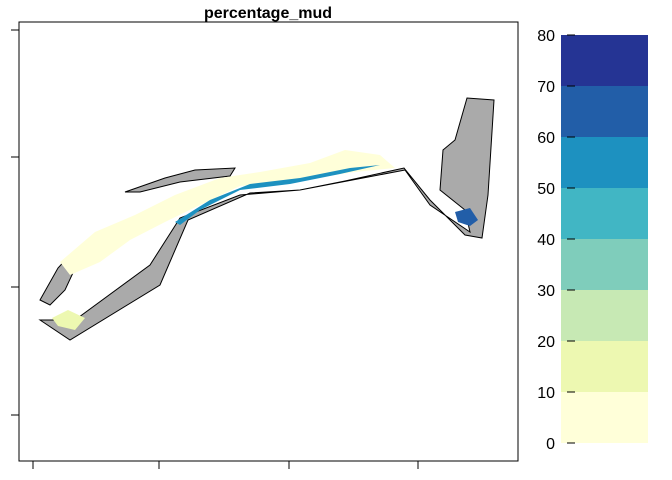 This screenshot has width=672, height=480. I want to click on color-key-tick-label: 30, so click(546, 291).